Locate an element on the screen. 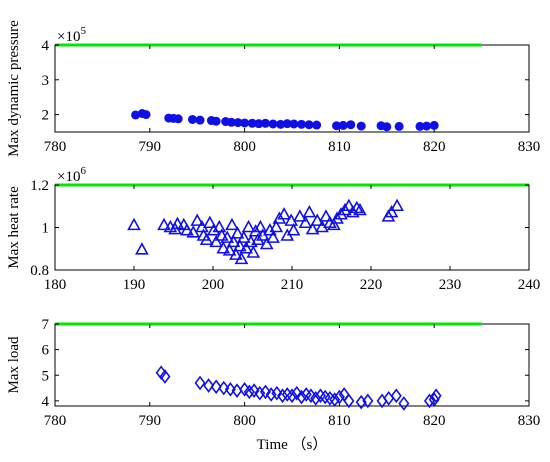 This screenshot has width=550, height=462. y-exponent-label: ×10⁶ is located at coordinates (71, 175).